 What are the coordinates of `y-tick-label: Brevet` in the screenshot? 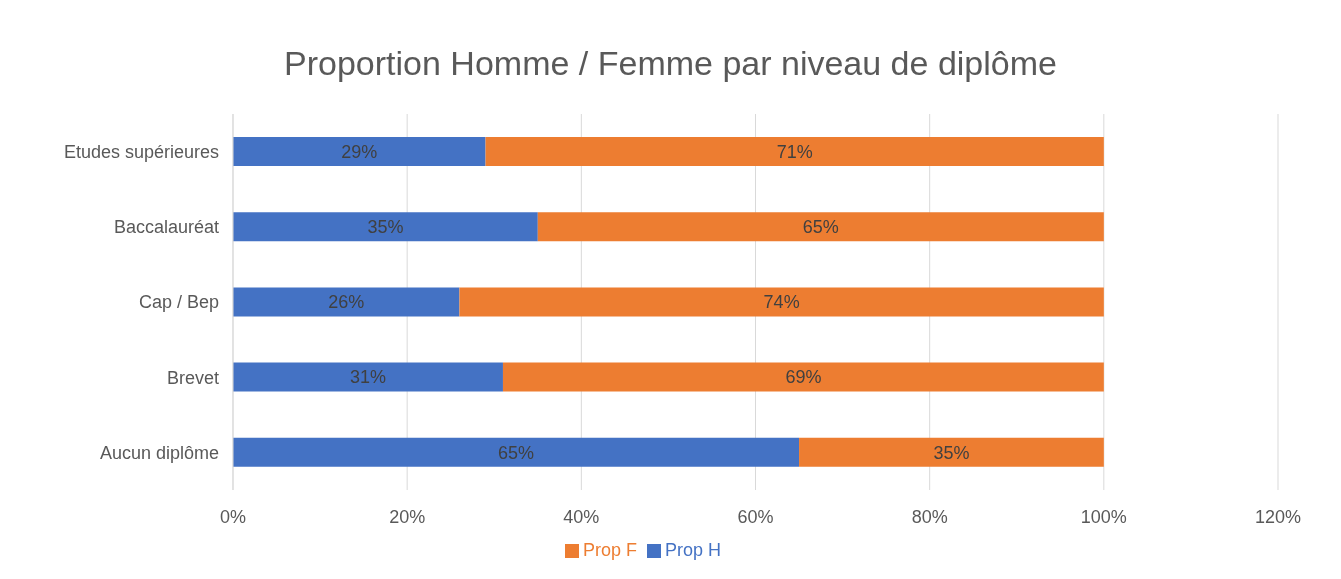 It's located at (192, 377).